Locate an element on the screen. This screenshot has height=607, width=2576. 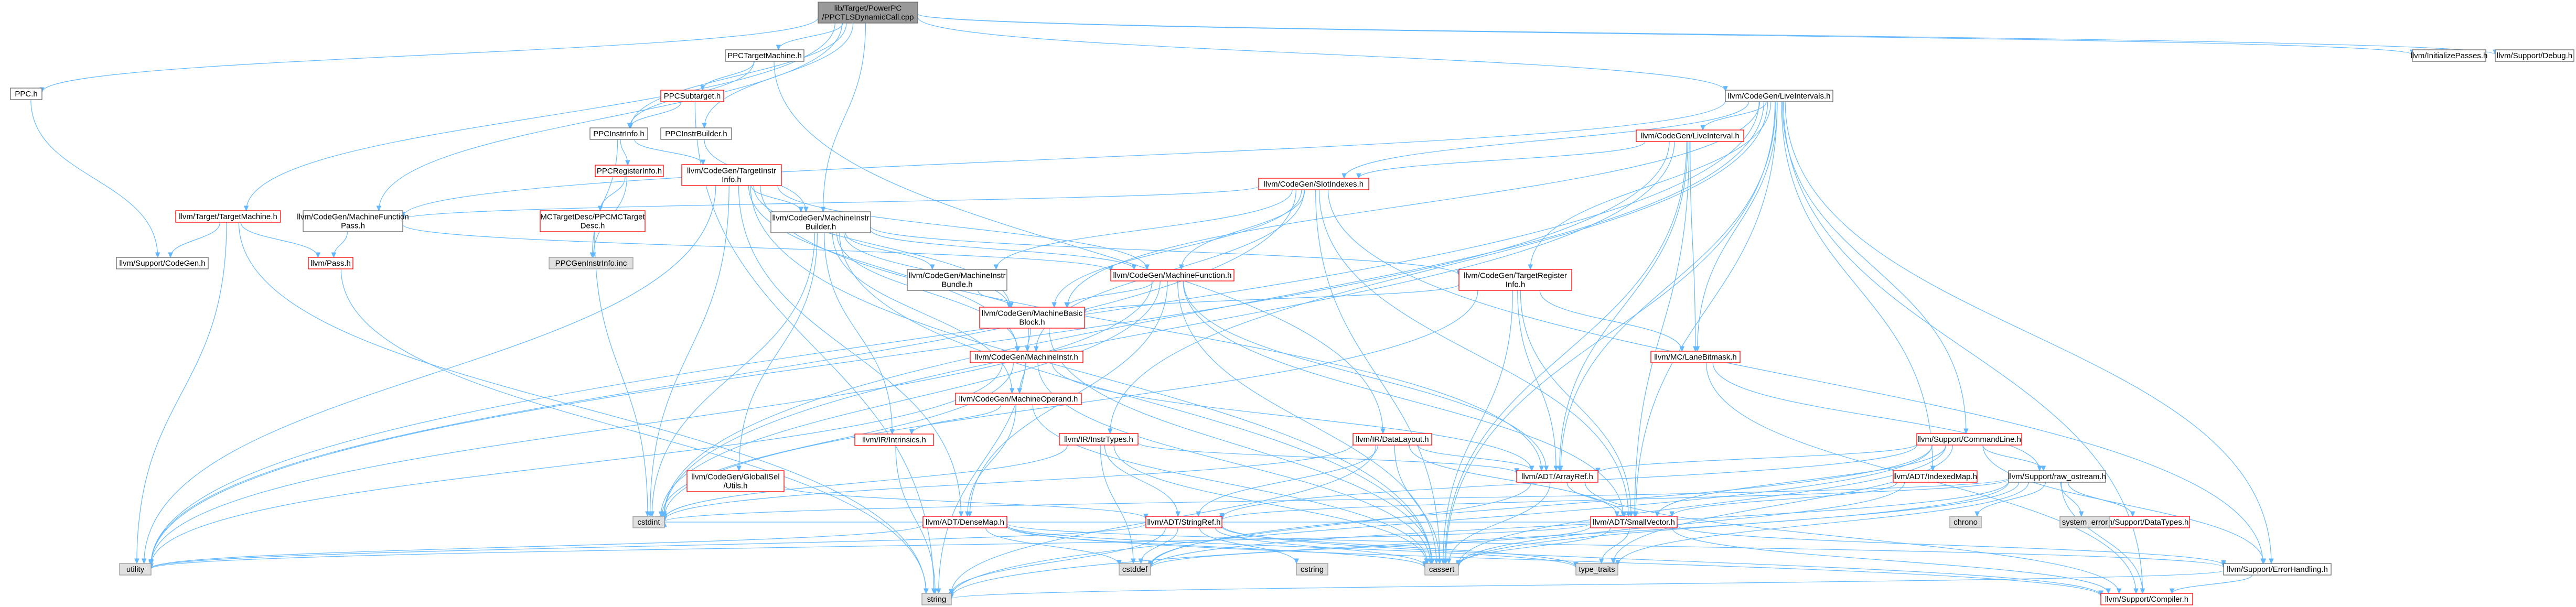
edge-commandline-to-string is located at coordinates (1442, 521).